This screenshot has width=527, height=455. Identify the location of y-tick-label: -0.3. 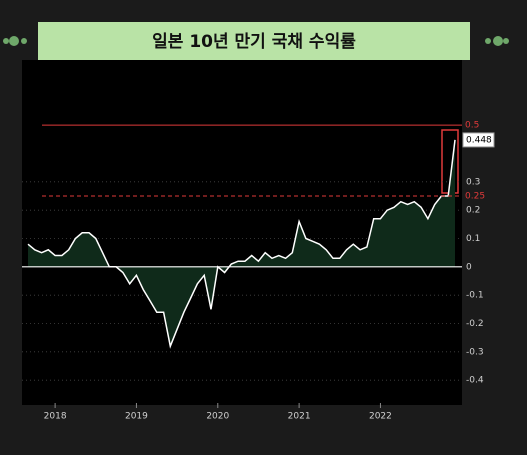
(475, 352).